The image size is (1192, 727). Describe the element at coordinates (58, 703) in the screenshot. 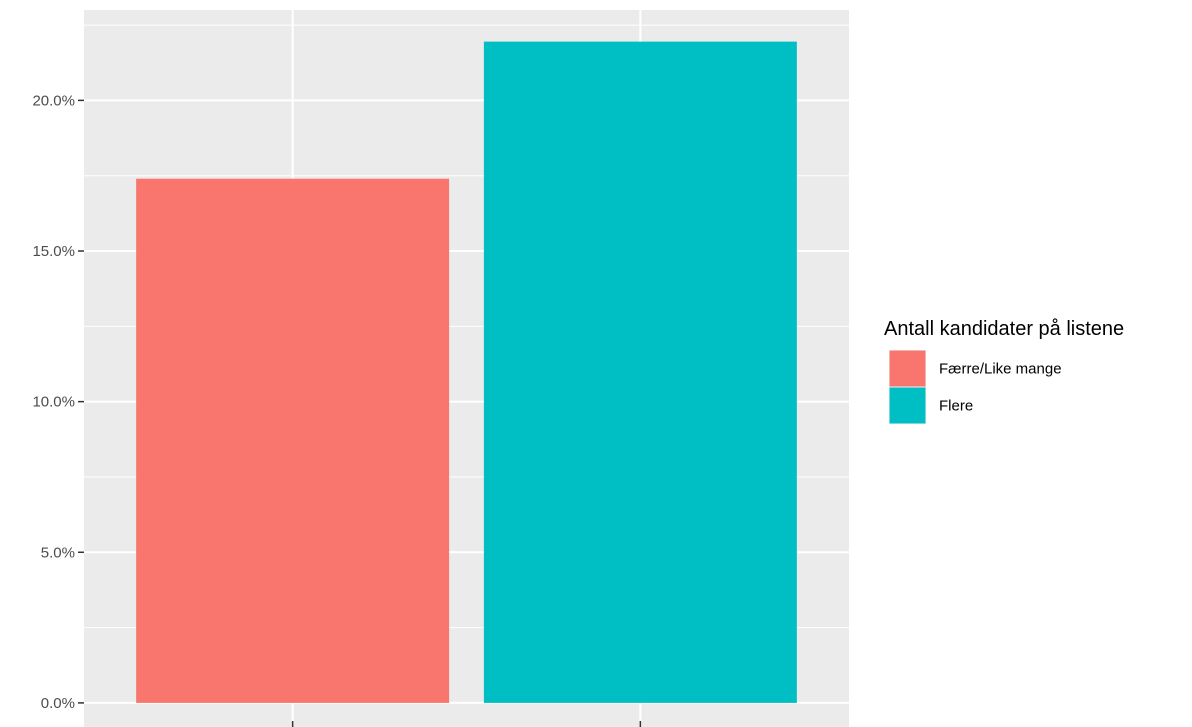

I see `y-tick-label: 0.0%` at that location.